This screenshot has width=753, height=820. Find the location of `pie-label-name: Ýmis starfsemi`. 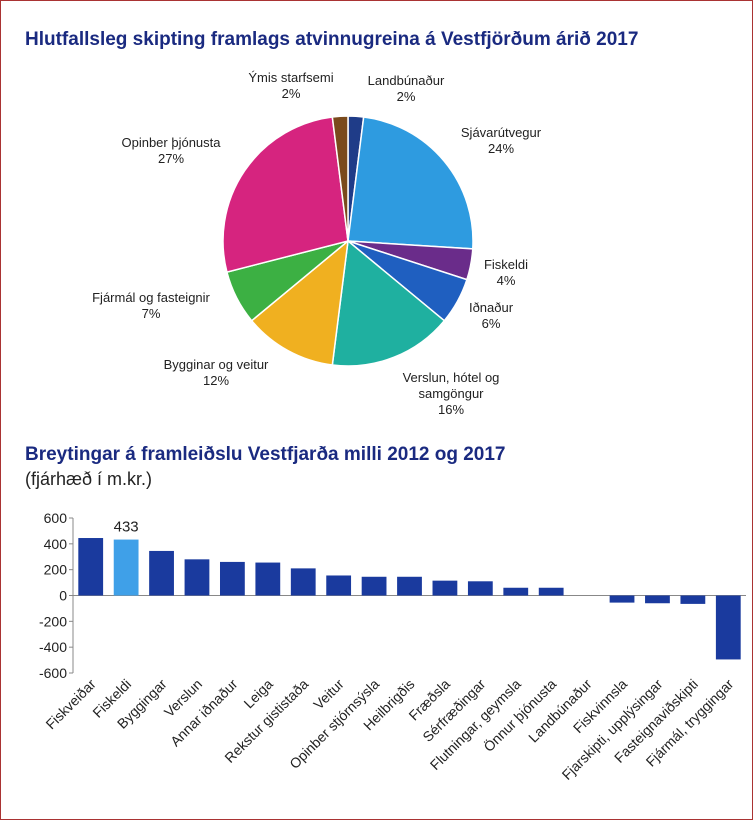

pie-label-name: Ýmis starfsemi is located at coordinates (291, 77).